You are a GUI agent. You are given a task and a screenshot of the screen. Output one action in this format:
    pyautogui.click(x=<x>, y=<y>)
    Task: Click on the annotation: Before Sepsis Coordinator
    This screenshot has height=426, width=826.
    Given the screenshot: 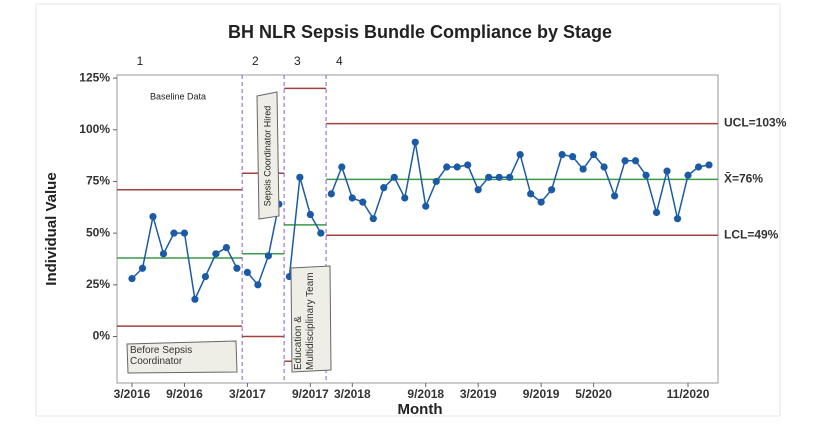 What is the action you would take?
    pyautogui.click(x=161, y=356)
    